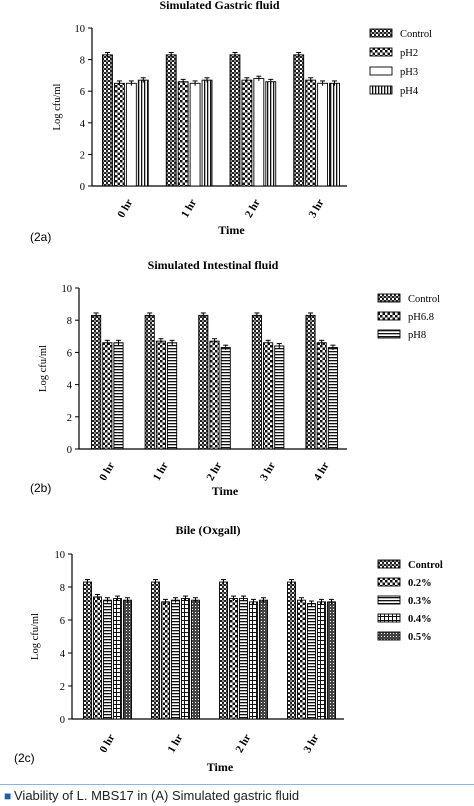 This screenshot has height=806, width=474. Describe the element at coordinates (214, 395) in the screenshot. I see `bar-ph6-8-2hr` at that location.